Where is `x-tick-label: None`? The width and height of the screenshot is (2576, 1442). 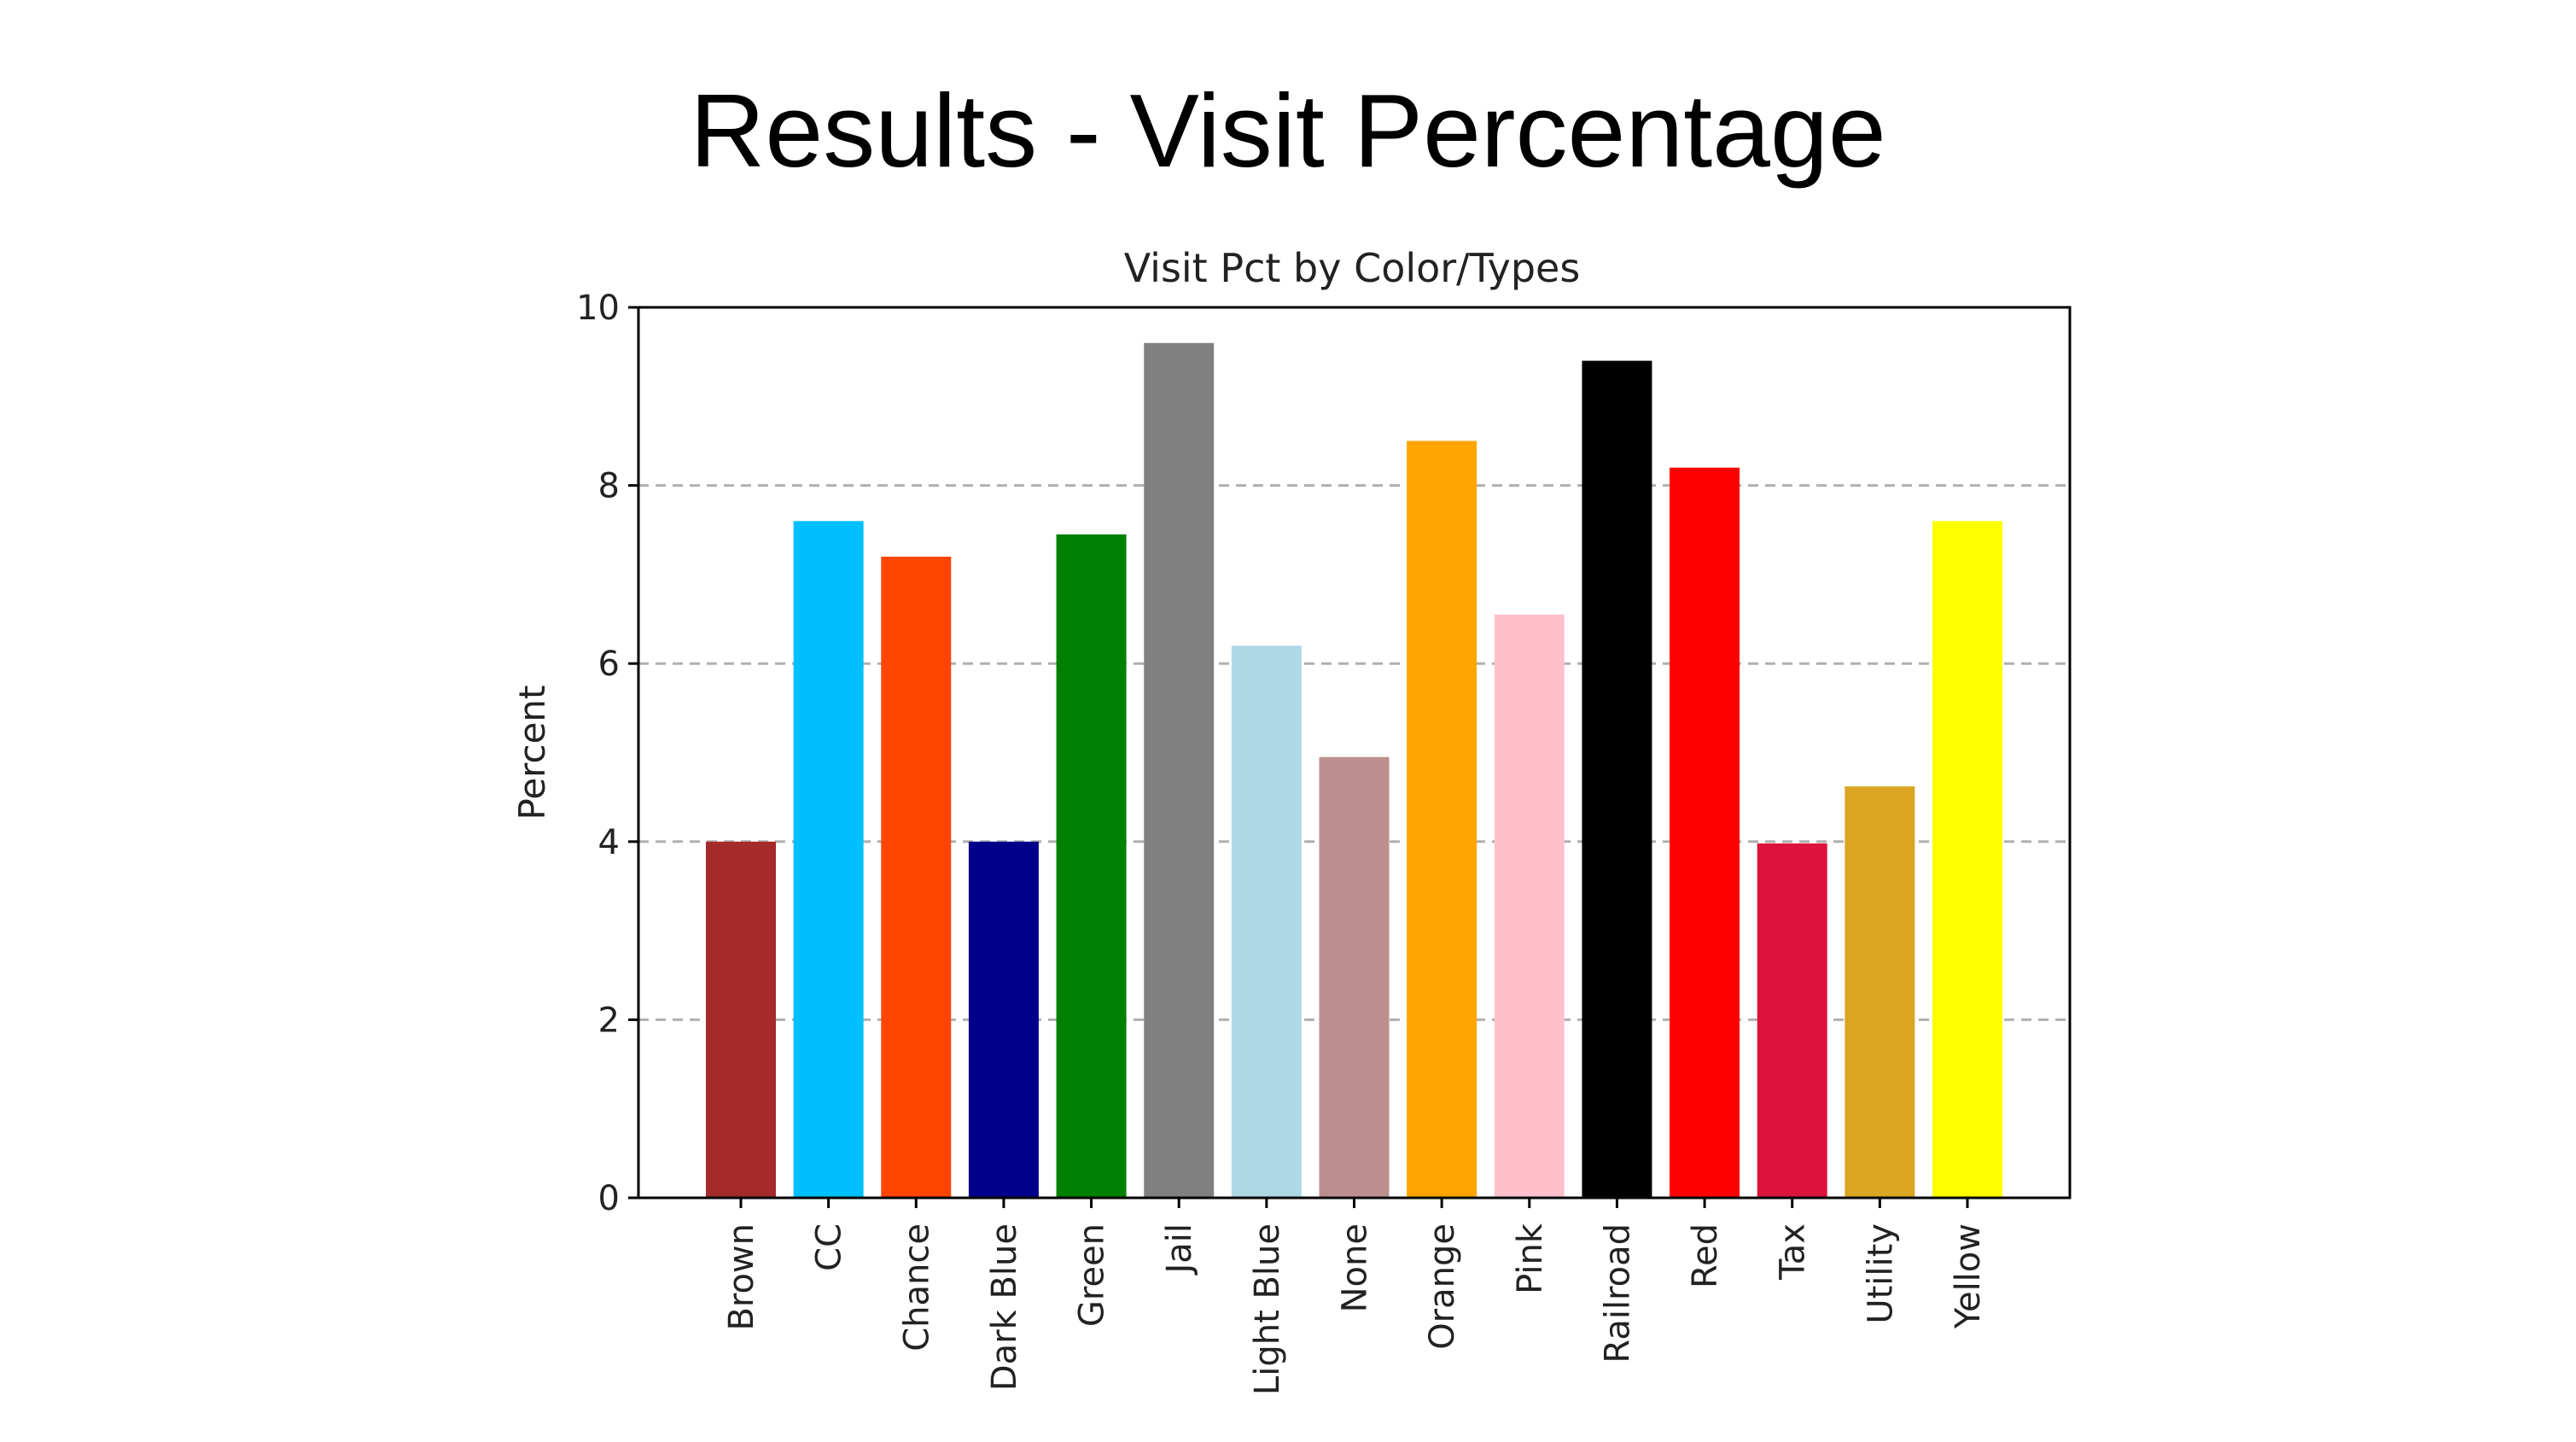
x-tick-label: None is located at coordinates (1355, 1267).